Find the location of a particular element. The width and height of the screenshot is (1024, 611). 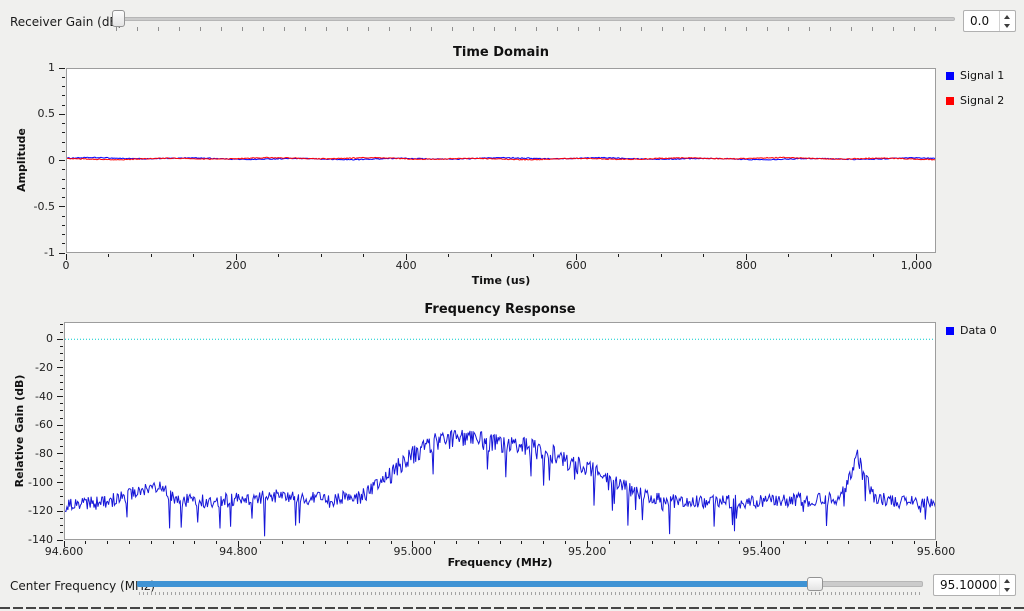

center-frequency-spinbox: 95.10000 is located at coordinates (974, 585).